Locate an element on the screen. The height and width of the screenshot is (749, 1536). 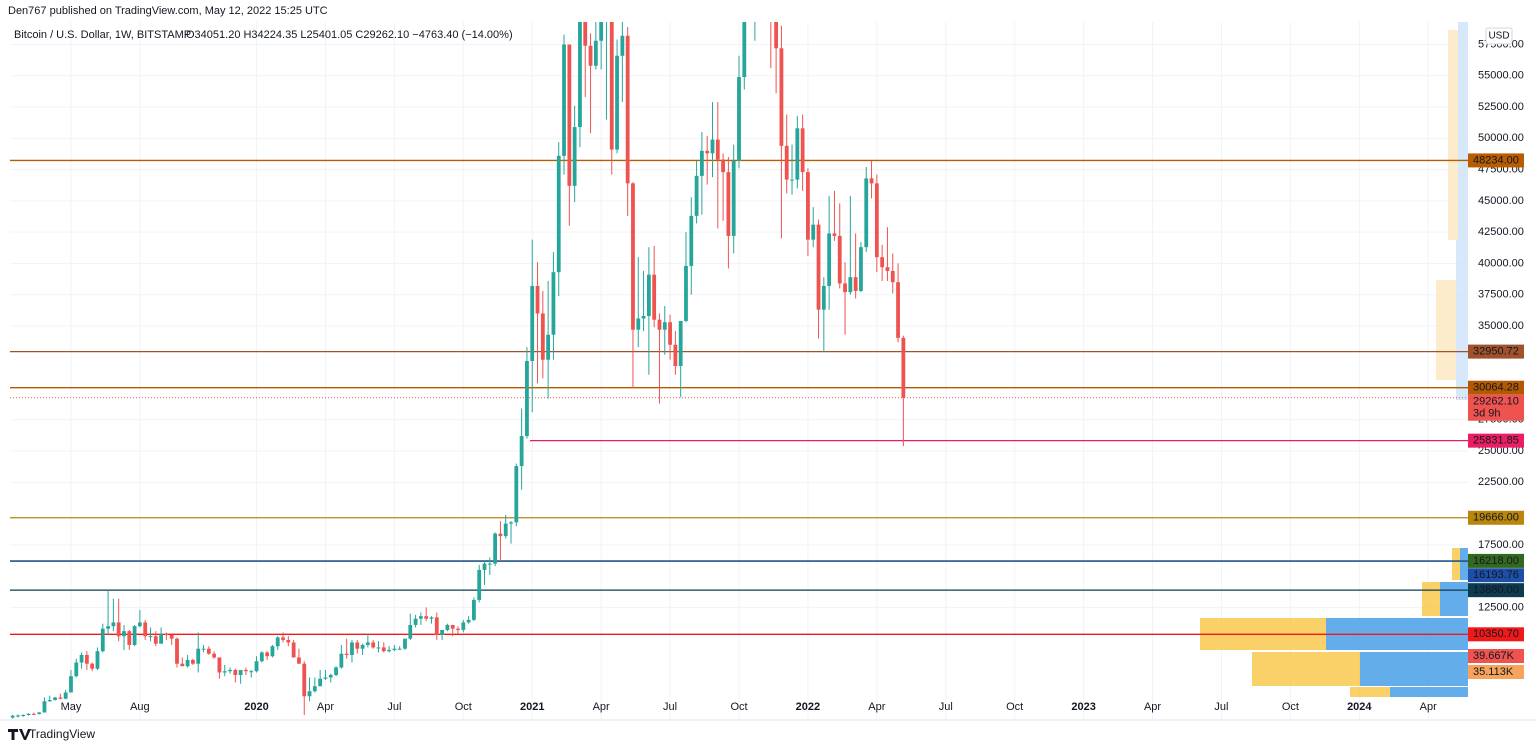
price-label: 48234.00 is located at coordinates (1496, 160).